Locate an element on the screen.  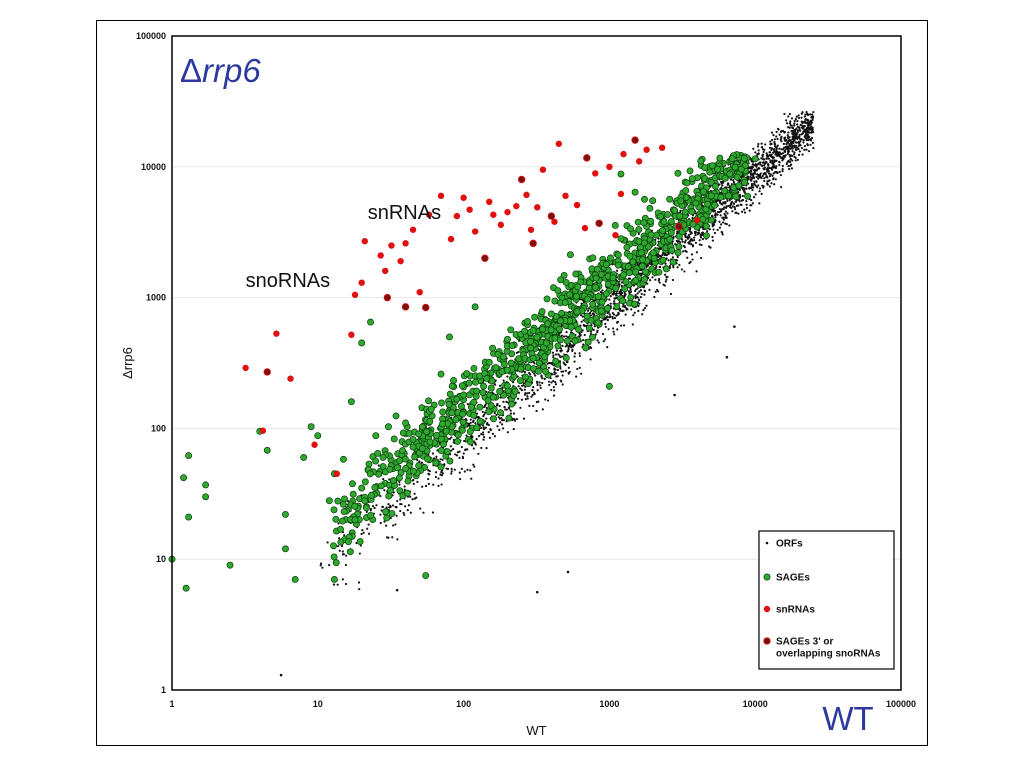
y-tick-label: 100000 is located at coordinates (151, 36).